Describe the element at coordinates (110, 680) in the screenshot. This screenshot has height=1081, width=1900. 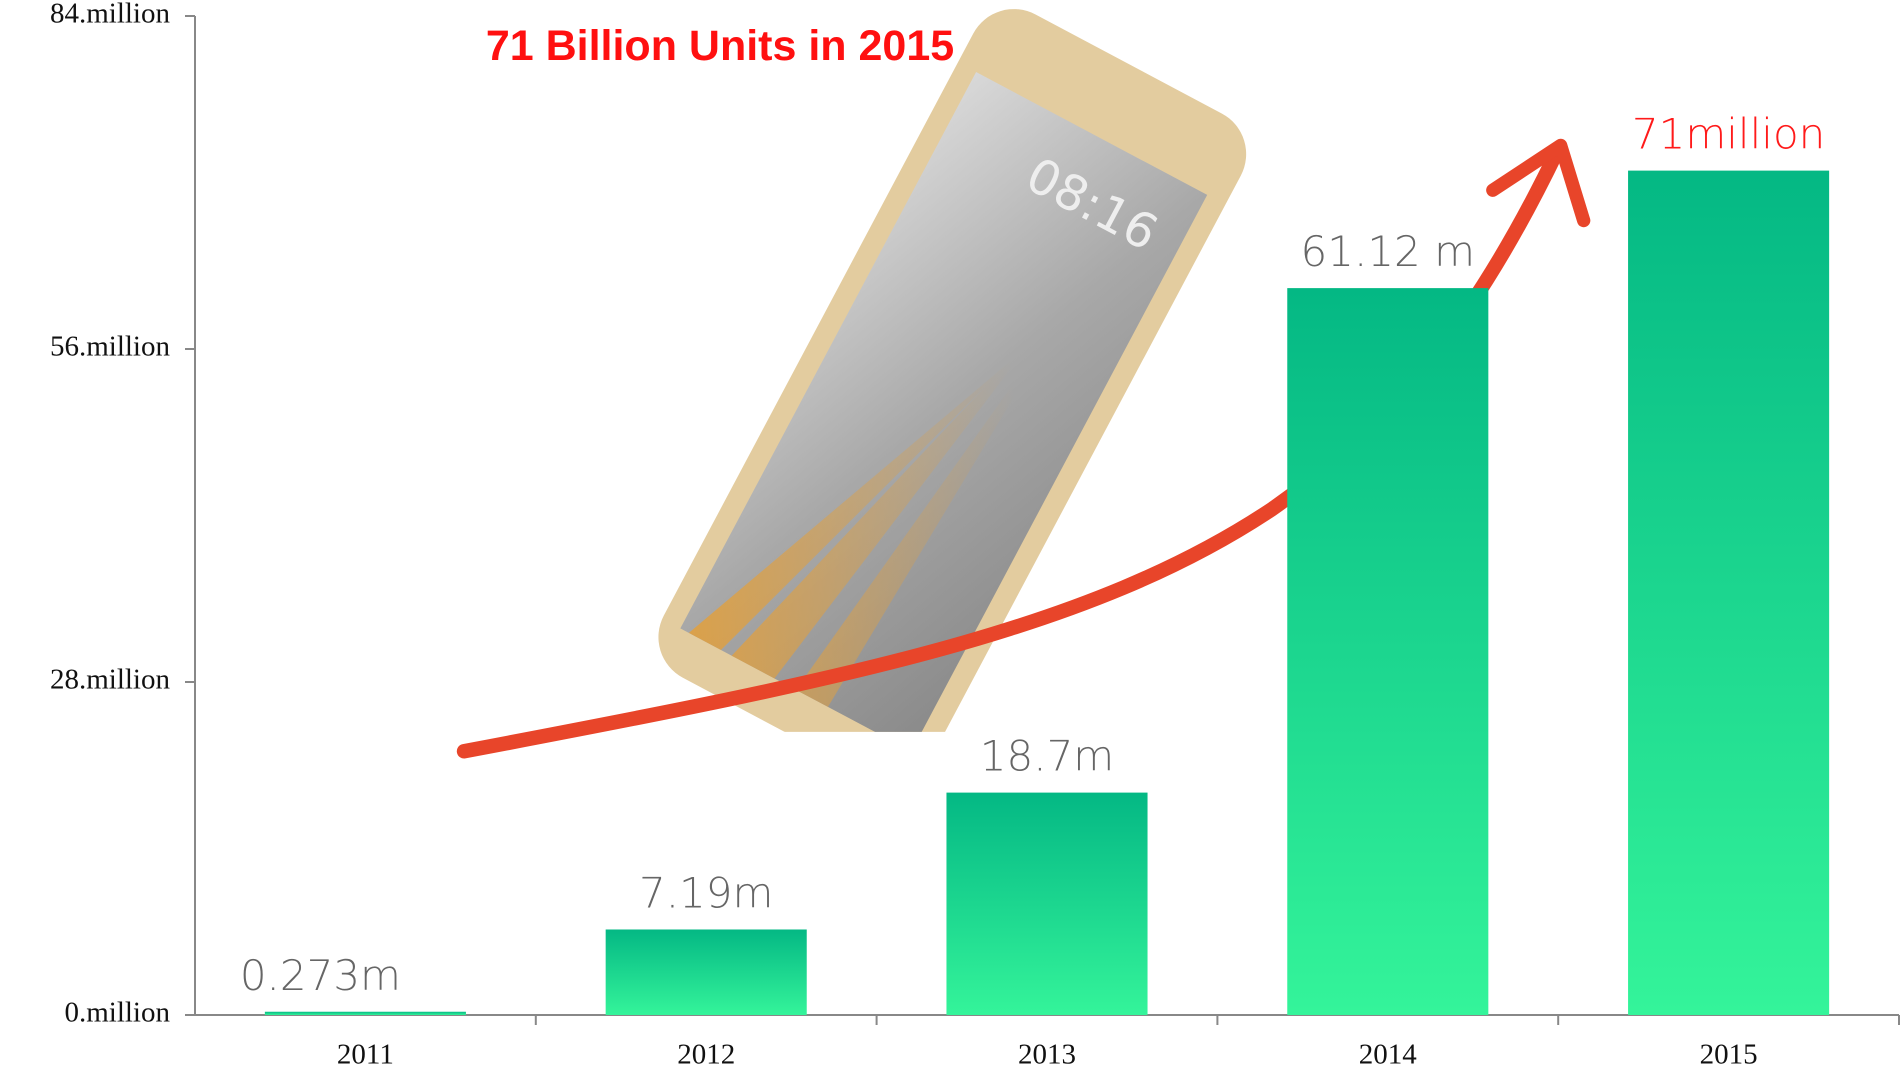
I see `y-tick-label: 28.million` at that location.